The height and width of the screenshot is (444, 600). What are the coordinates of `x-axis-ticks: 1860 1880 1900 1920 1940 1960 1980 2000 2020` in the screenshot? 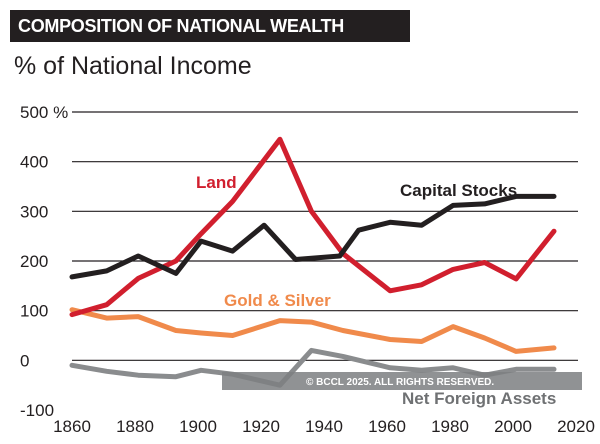 It's located at (324, 426).